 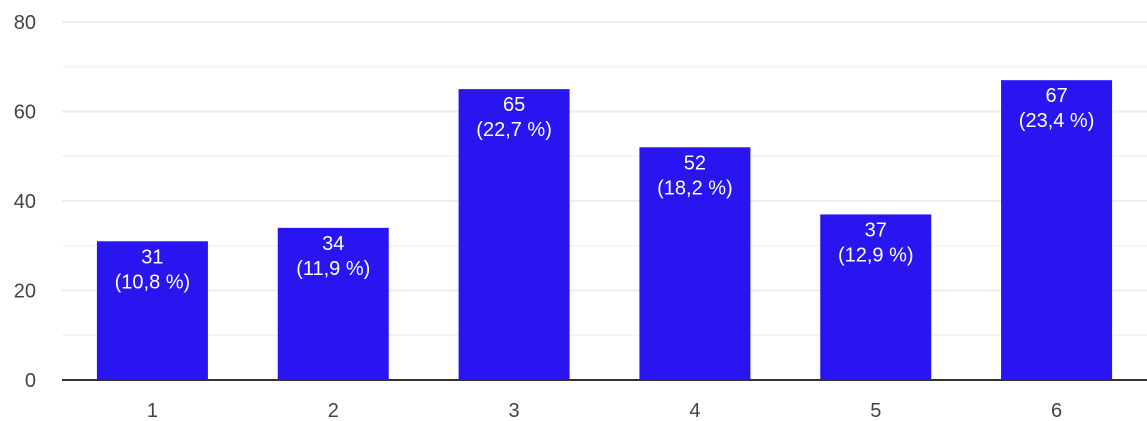 What do you see at coordinates (694, 410) in the screenshot?
I see `x-tick-label: 4` at bounding box center [694, 410].